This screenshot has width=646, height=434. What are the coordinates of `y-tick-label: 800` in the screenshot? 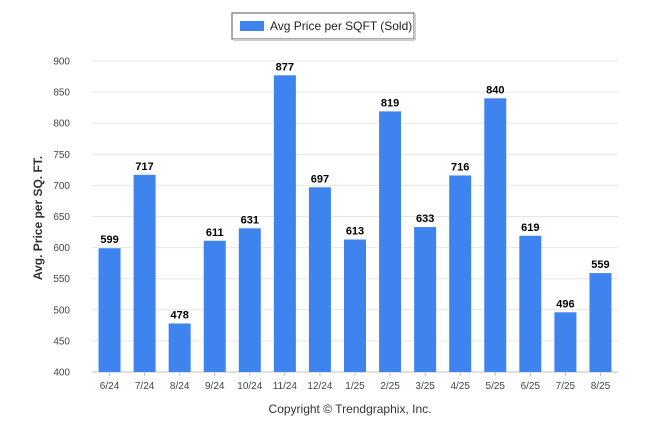 It's located at (61, 124).